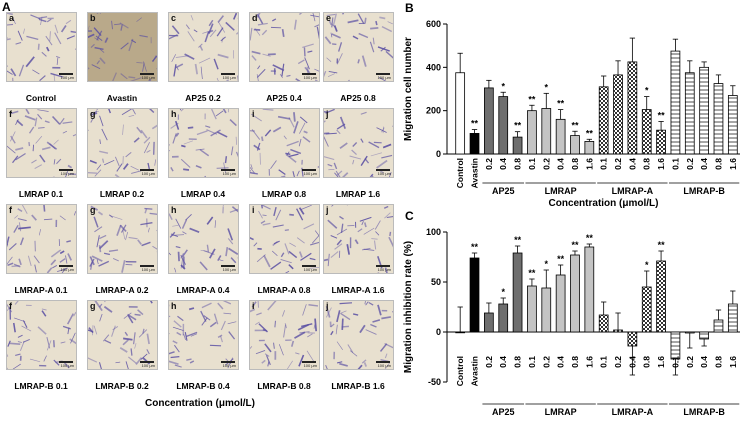 Image resolution: width=745 pixels, height=421 pixels. Describe the element at coordinates (560, 303) in the screenshot. I see `bar-LMRAP-0.4` at that location.